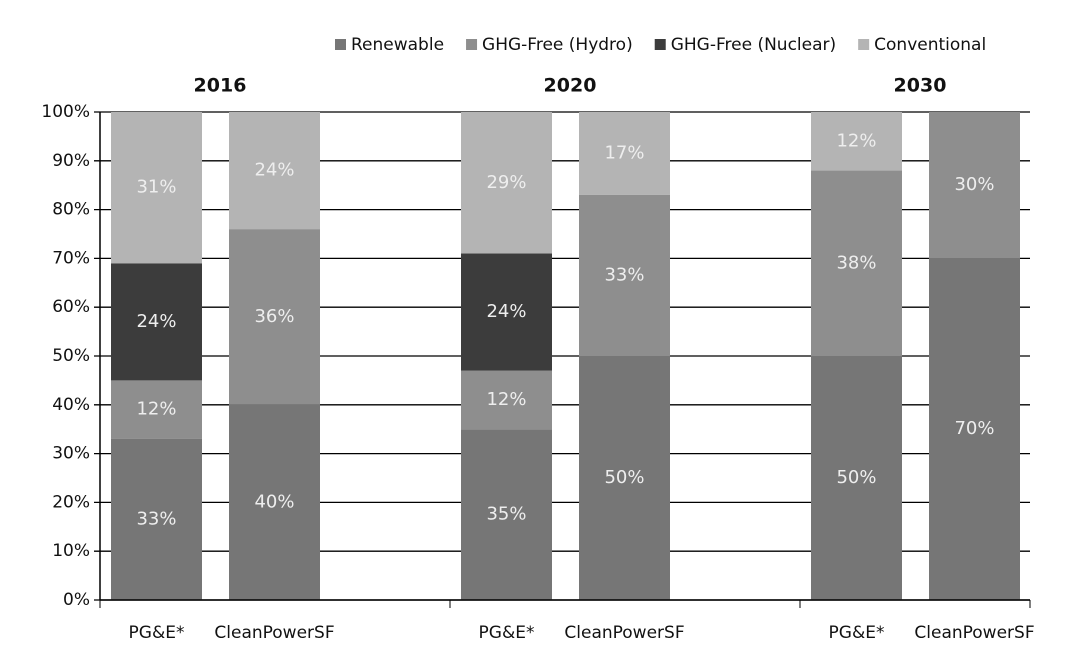 This screenshot has height=672, width=1065. I want to click on y-tick-label: 20%, so click(71, 502).